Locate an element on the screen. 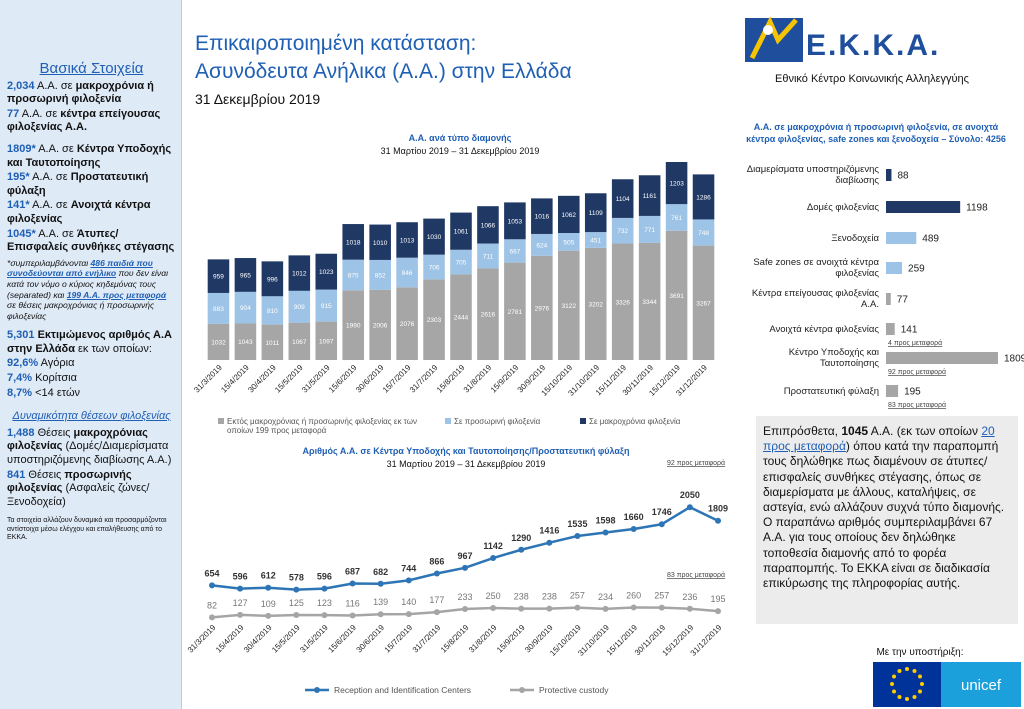 This screenshot has height=709, width=1024. value-label: 852 is located at coordinates (380, 275).